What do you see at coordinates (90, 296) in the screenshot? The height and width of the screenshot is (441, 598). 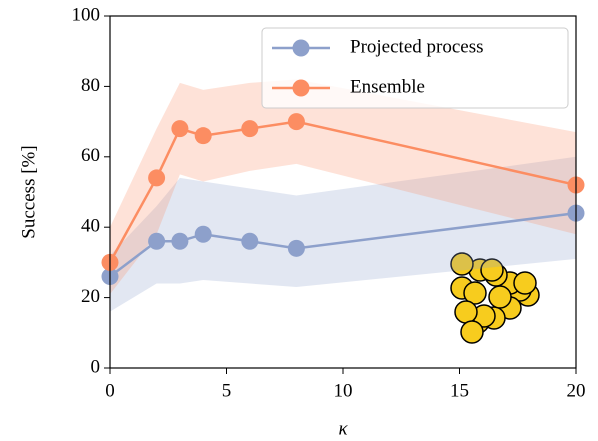 I see `y-tick-label: 20` at bounding box center [90, 296].